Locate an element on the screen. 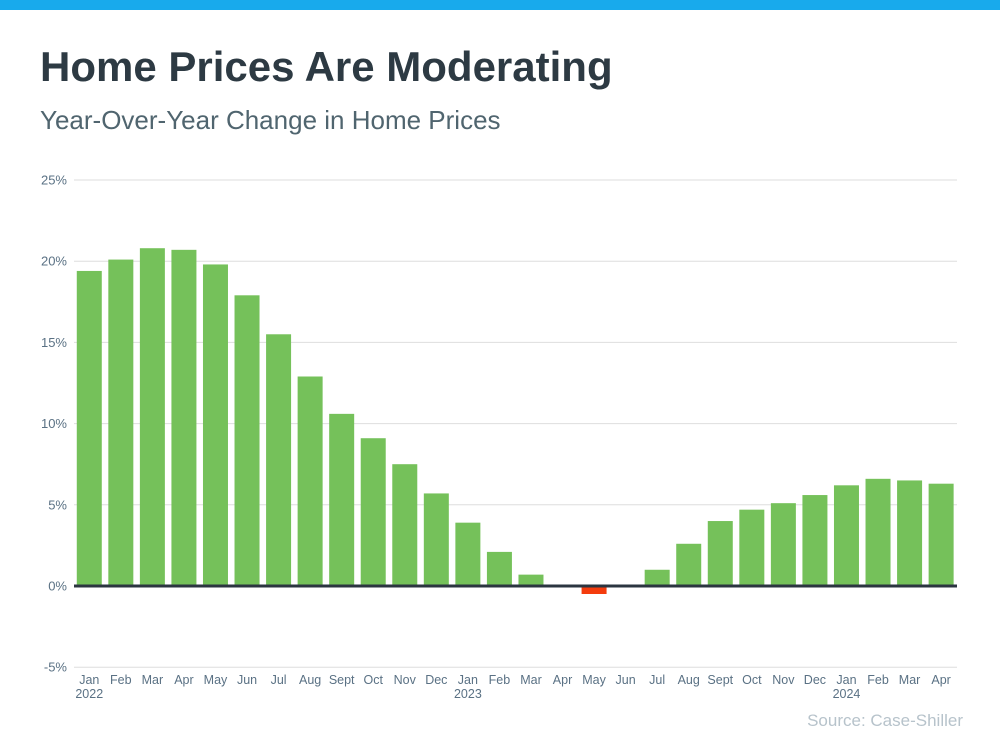 The height and width of the screenshot is (750, 1000). y-axis-tick-label: 0% is located at coordinates (57, 586).